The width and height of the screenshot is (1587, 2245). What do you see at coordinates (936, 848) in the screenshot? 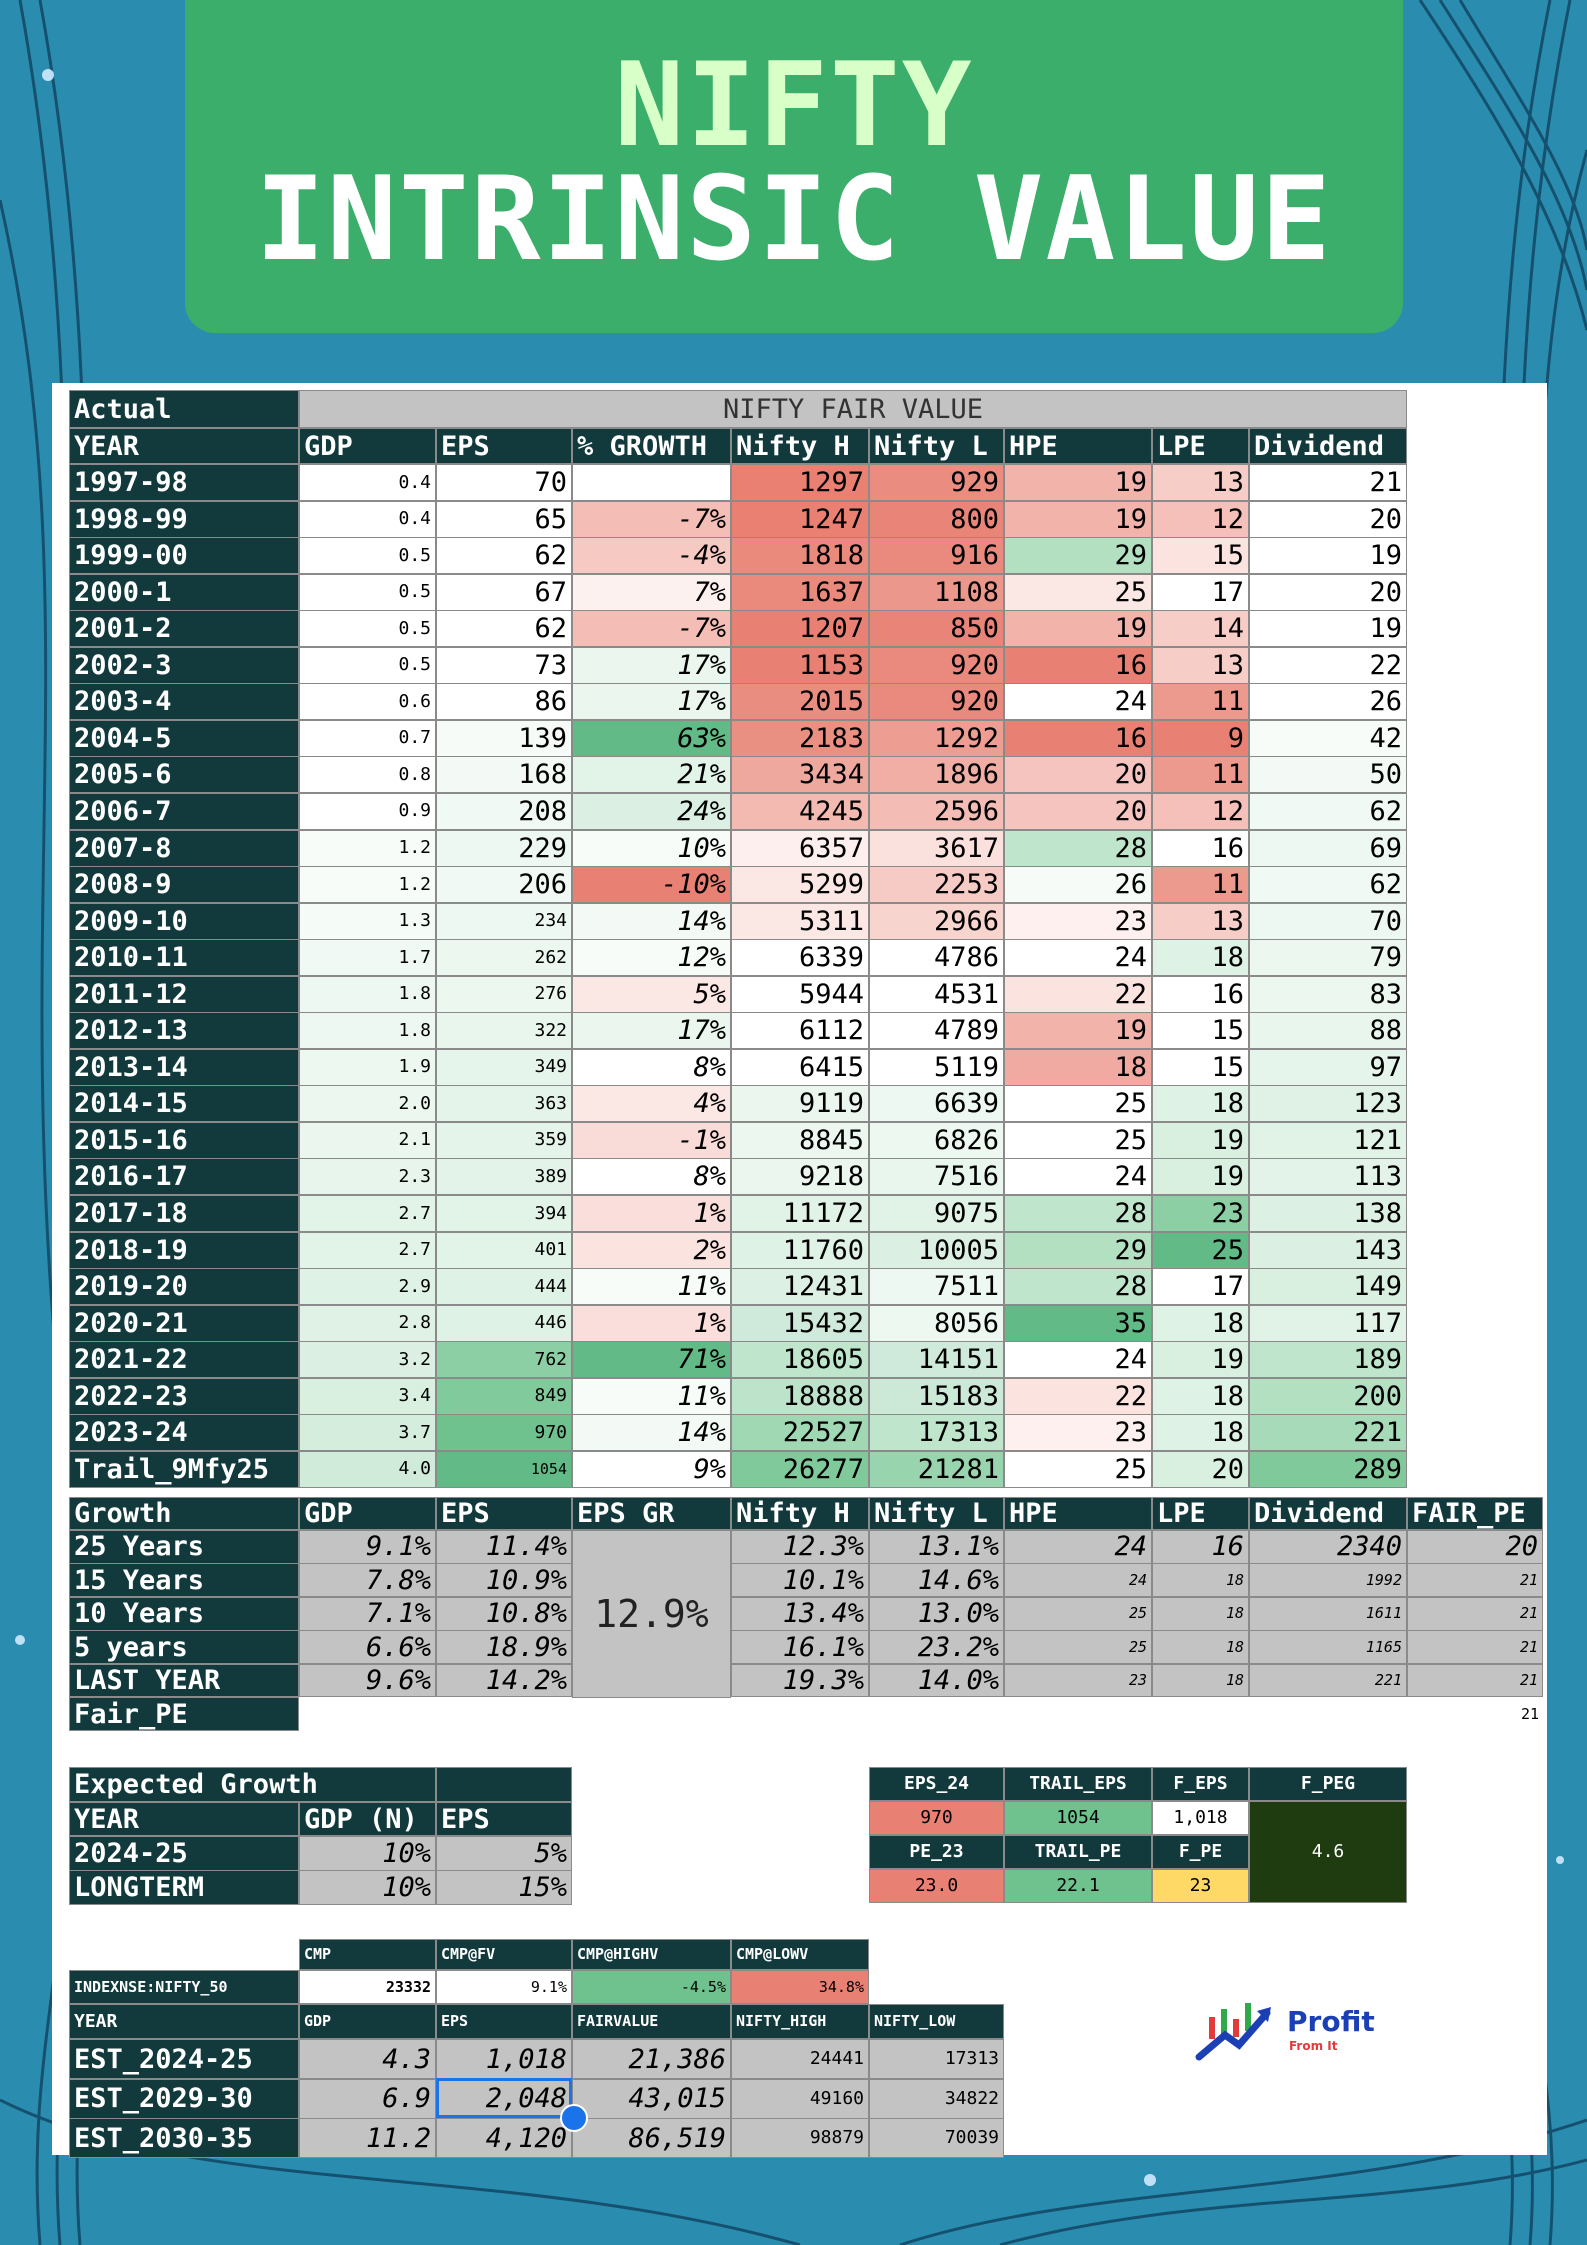
I see `data-cell: 3617` at bounding box center [936, 848].